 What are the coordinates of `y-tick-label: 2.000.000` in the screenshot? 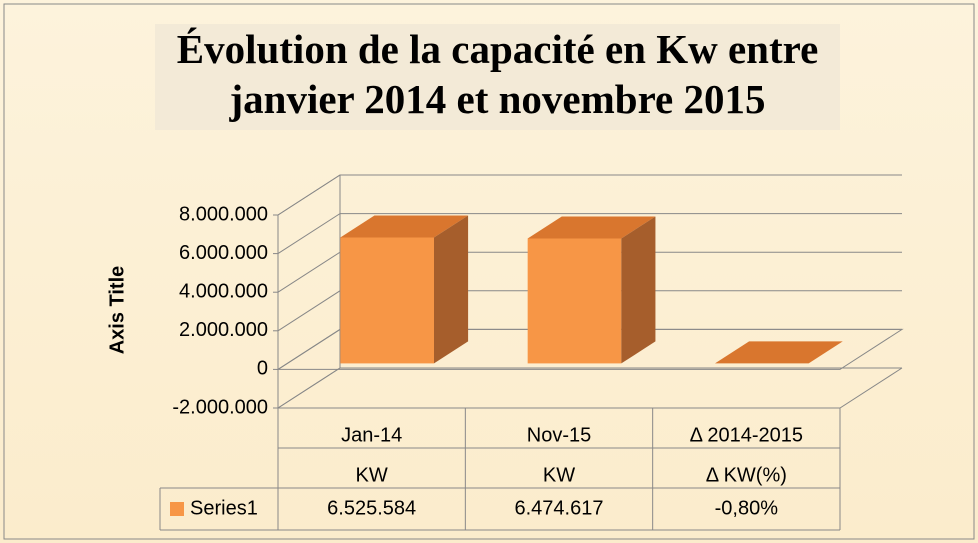 It's located at (223, 330).